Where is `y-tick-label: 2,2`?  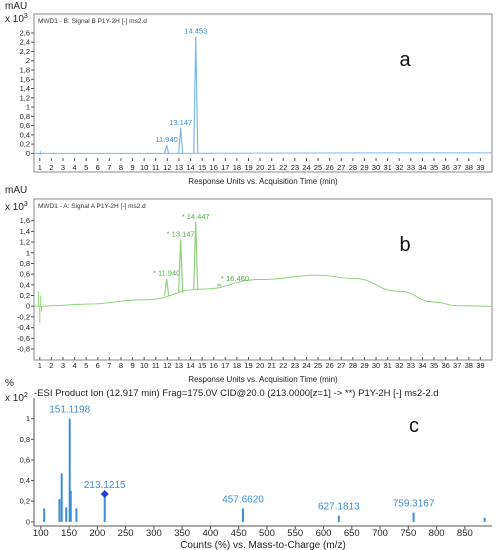 y-tick-label: 2,2 is located at coordinates (25, 51).